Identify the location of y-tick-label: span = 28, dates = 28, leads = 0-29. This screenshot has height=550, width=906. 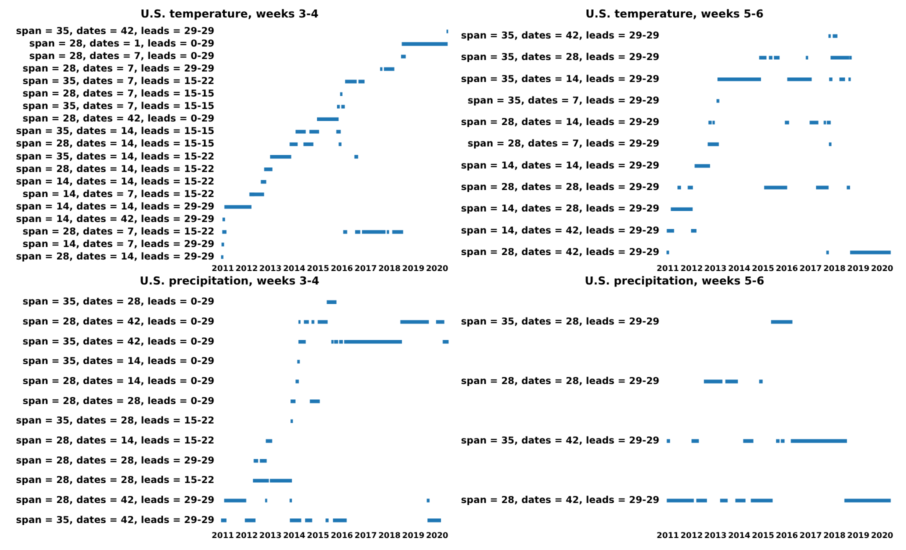
(118, 401).